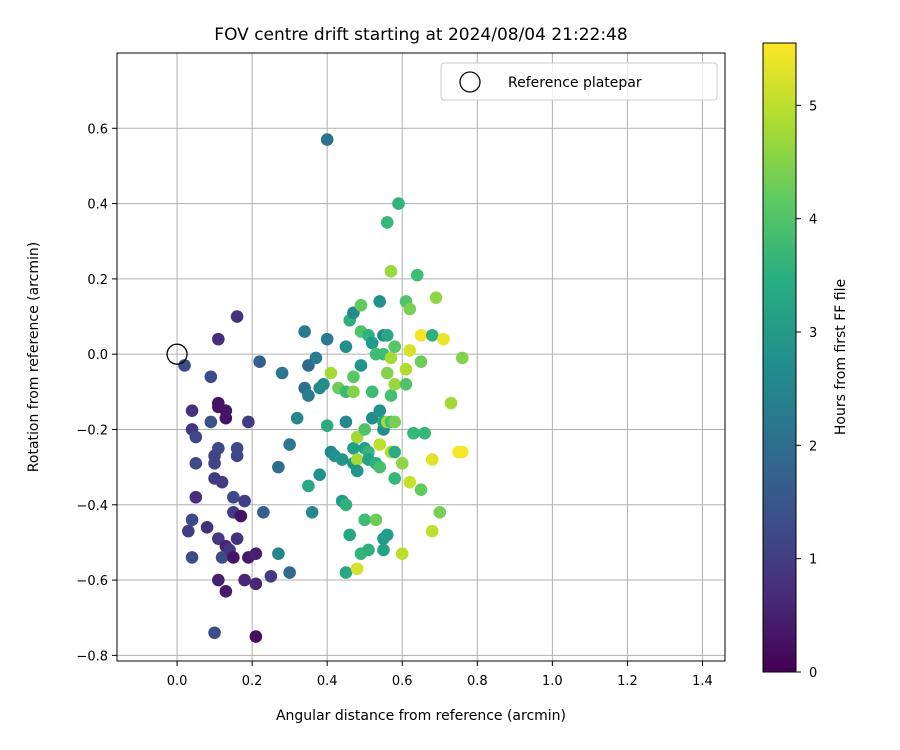  What do you see at coordinates (96, 393) in the screenshot?
I see `y-axis-ticks: −0.8 −0.6 −0.4 −0.2 0.0 0.2 0.4 0.6` at bounding box center [96, 393].